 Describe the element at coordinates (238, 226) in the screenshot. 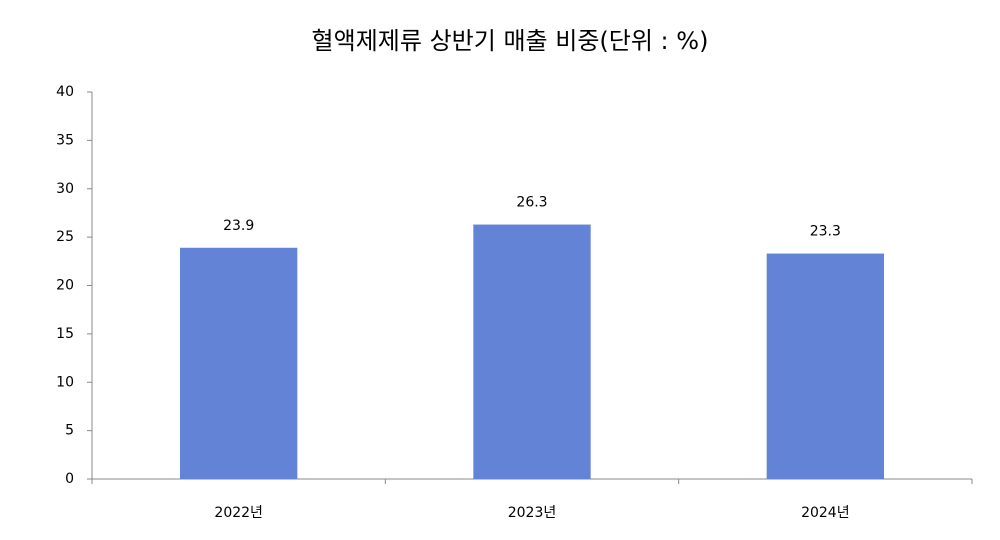

I see `data-label: 23.9` at that location.